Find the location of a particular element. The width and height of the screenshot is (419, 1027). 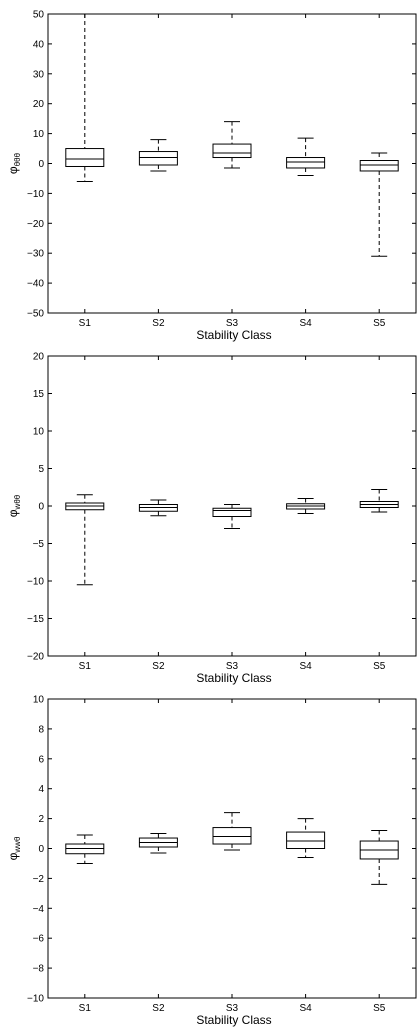

y-axis-label: φθθθ is located at coordinates (14, 163).